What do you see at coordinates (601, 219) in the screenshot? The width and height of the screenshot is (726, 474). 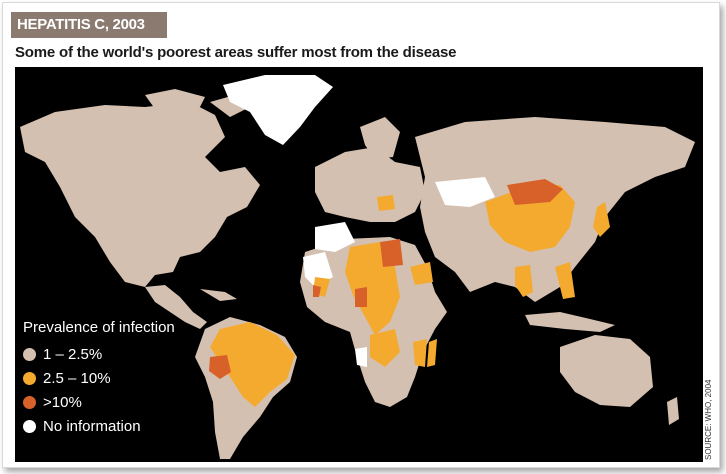 I see `region-japan` at bounding box center [601, 219].